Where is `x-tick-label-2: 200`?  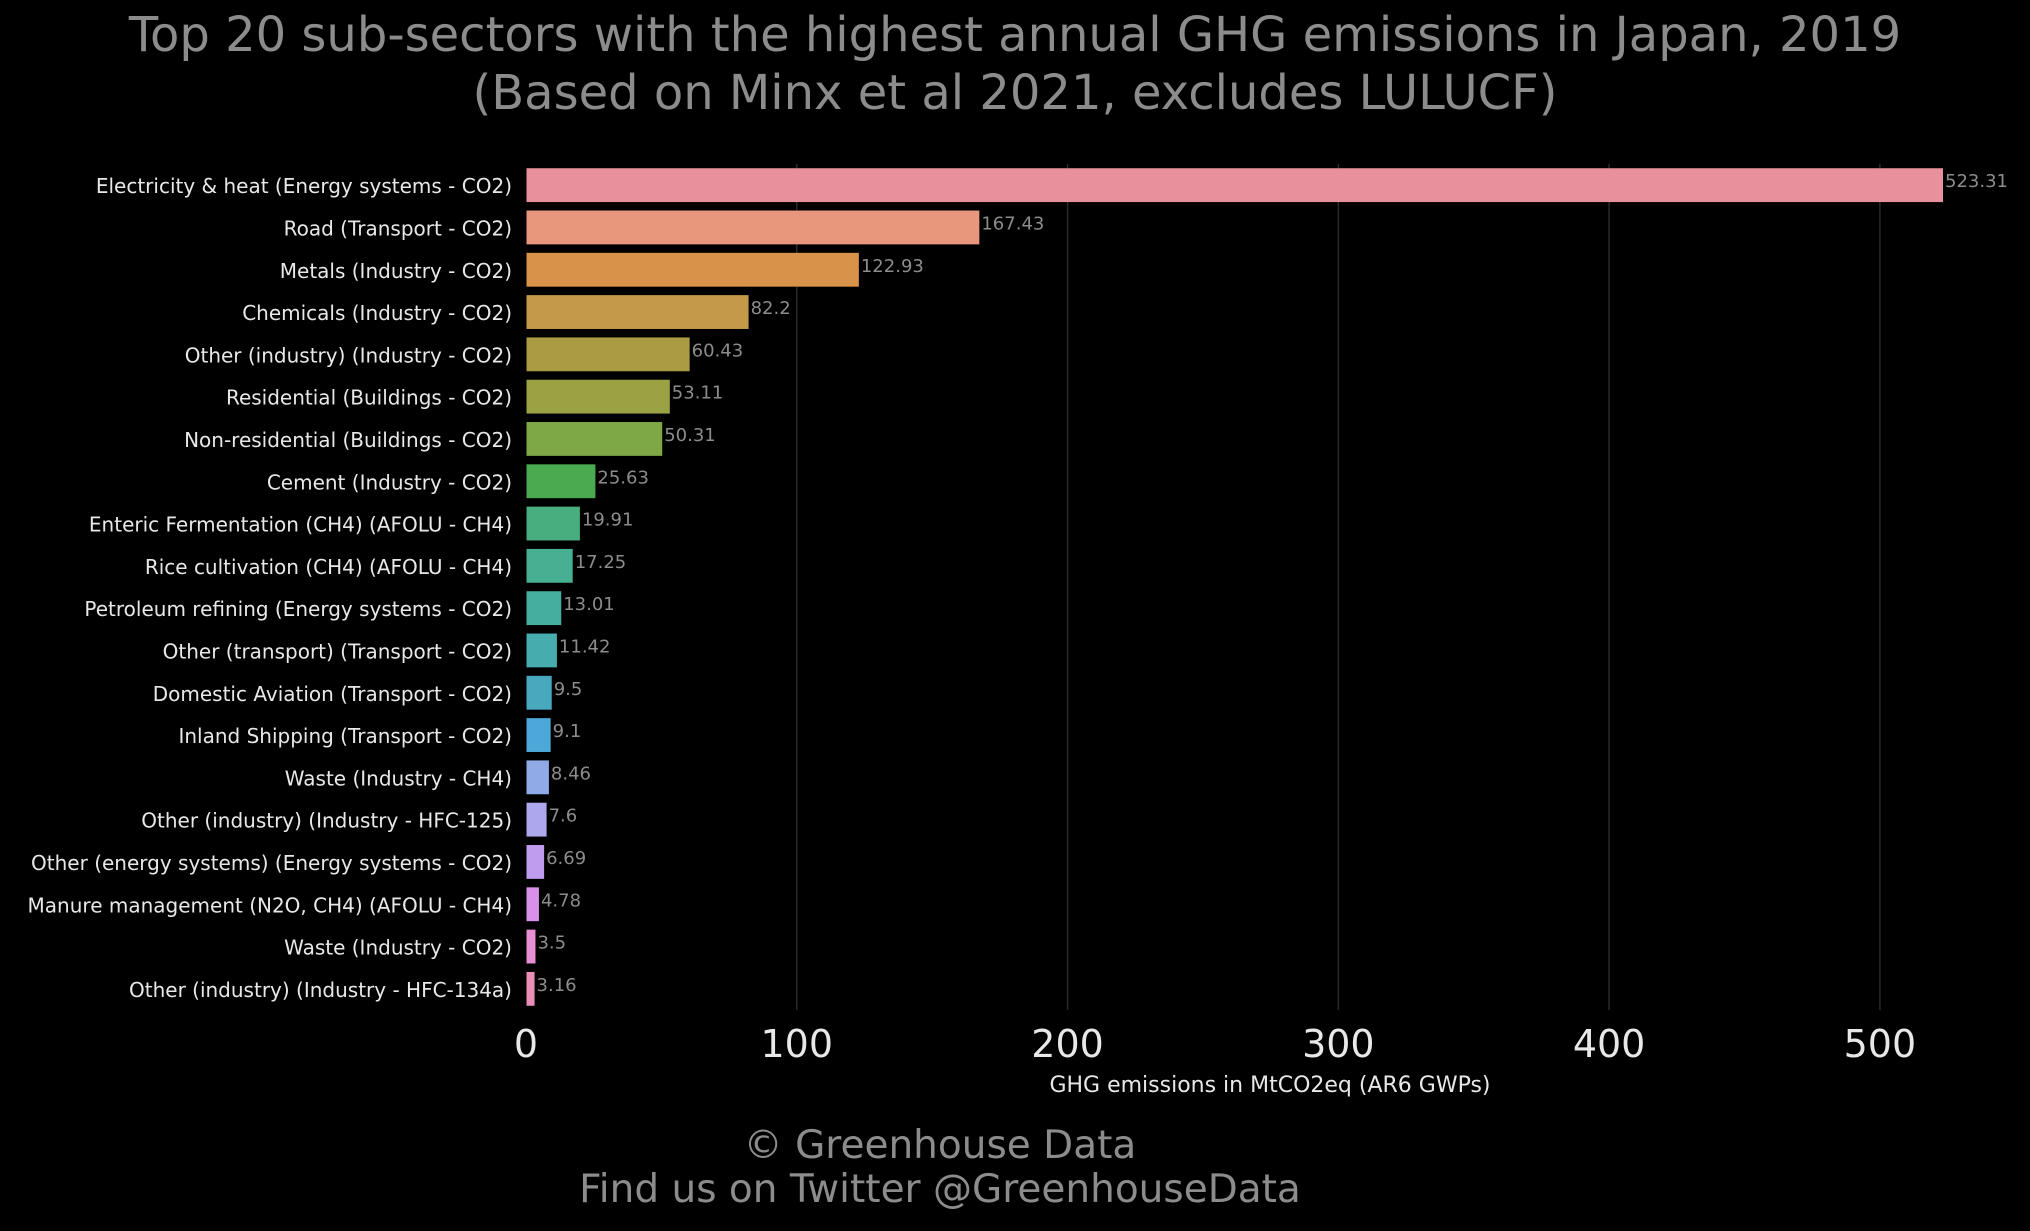
x-tick-label-2: 200 is located at coordinates (1067, 1044).